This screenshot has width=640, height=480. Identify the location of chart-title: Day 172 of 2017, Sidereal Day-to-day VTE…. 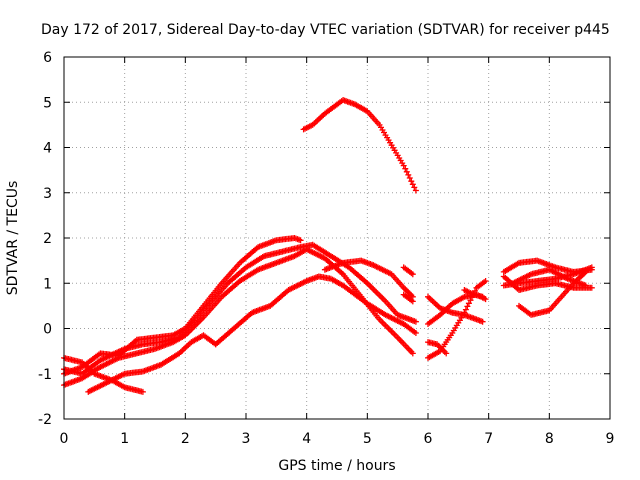
(325, 30).